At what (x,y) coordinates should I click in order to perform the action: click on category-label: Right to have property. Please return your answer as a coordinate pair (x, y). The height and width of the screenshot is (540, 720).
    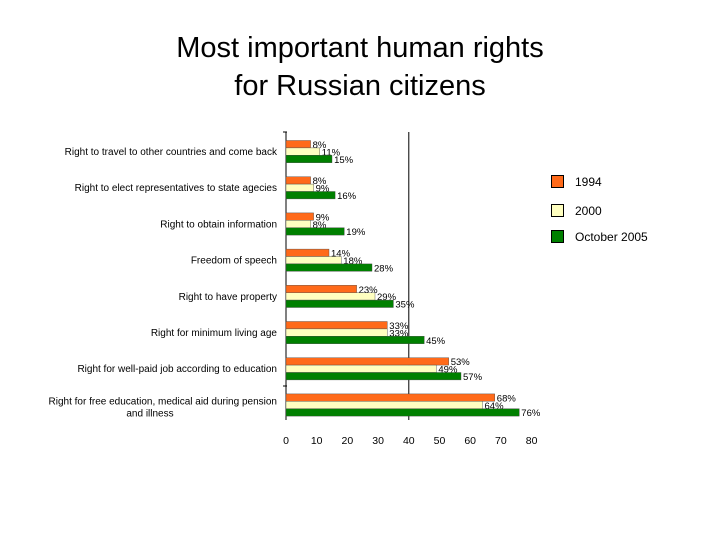
    Looking at the image, I should click on (228, 297).